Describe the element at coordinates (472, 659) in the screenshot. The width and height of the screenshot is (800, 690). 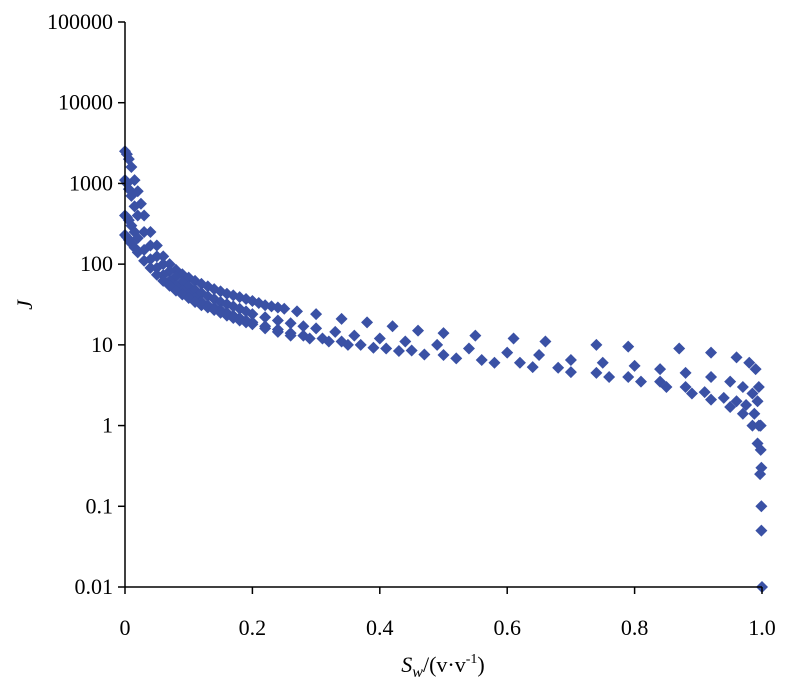
I see `x-axis-title-superscript: -1` at that location.